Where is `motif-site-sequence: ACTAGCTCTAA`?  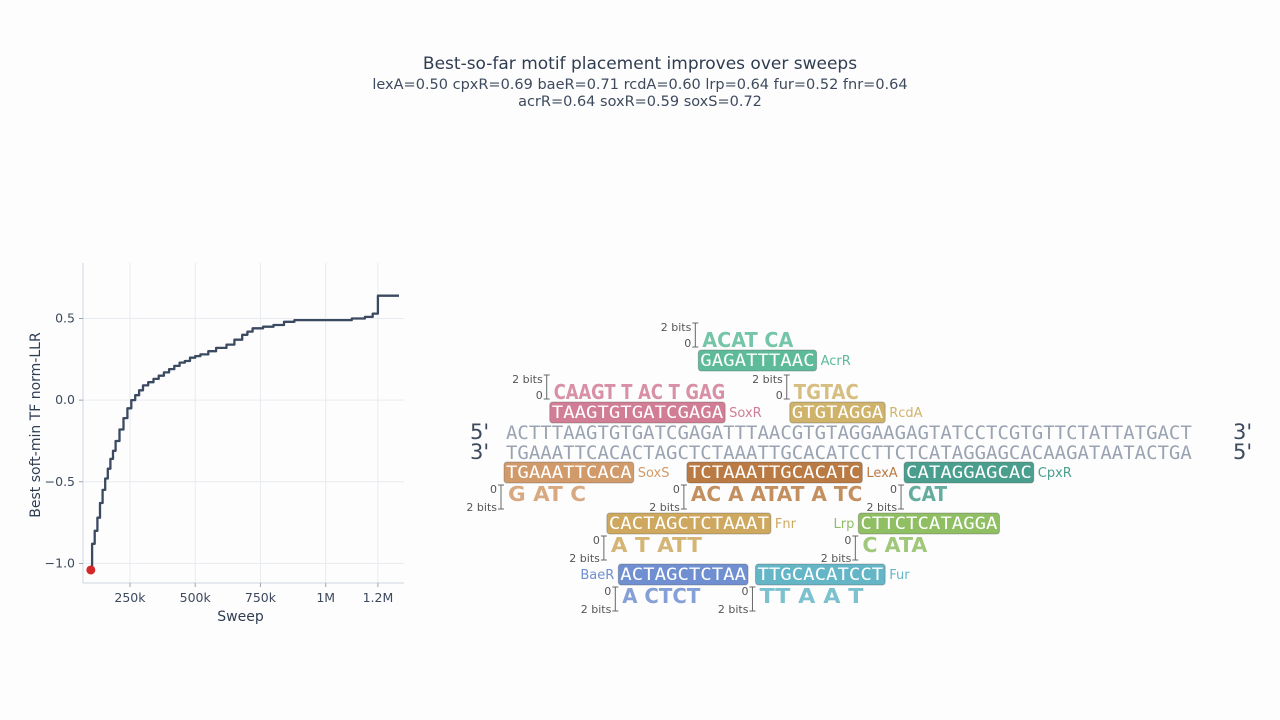 motif-site-sequence: ACTAGCTCTAA is located at coordinates (683, 575).